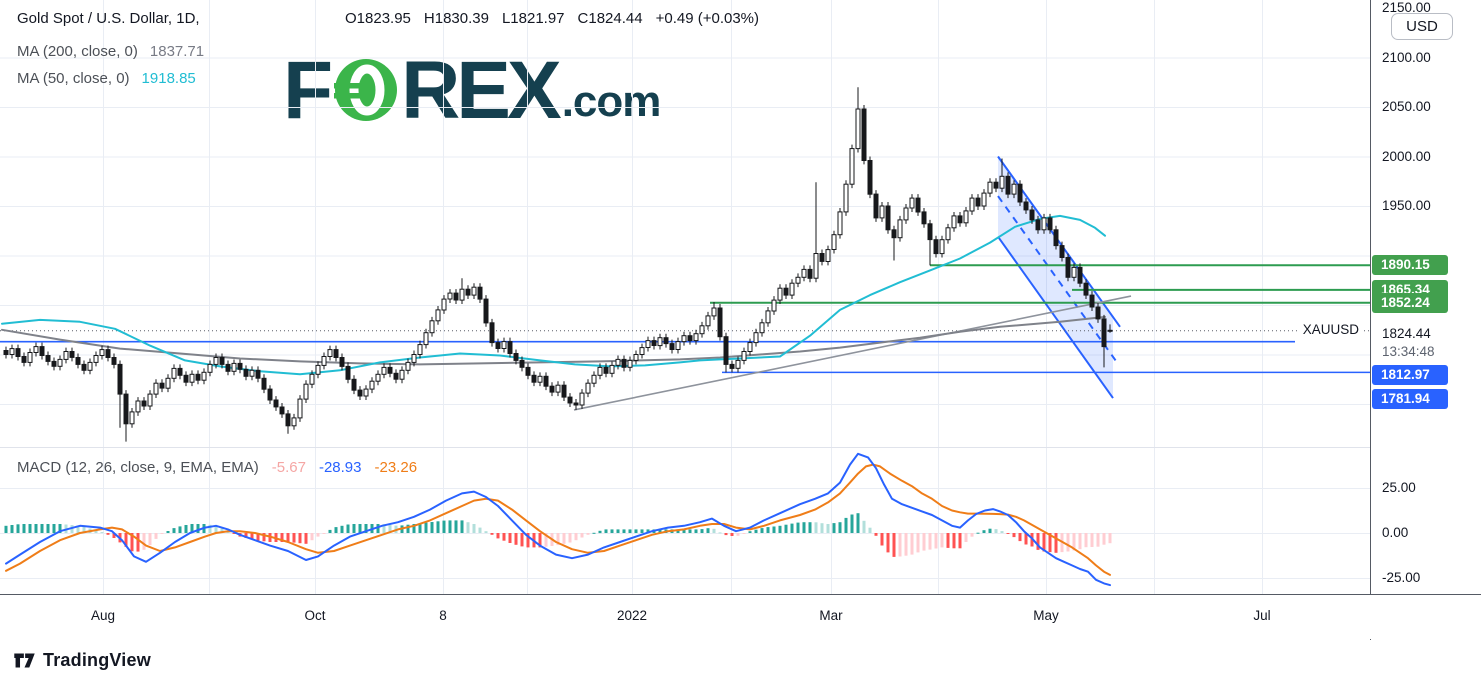 The image size is (1481, 690). I want to click on forex-logo-com: .com, so click(611, 101).